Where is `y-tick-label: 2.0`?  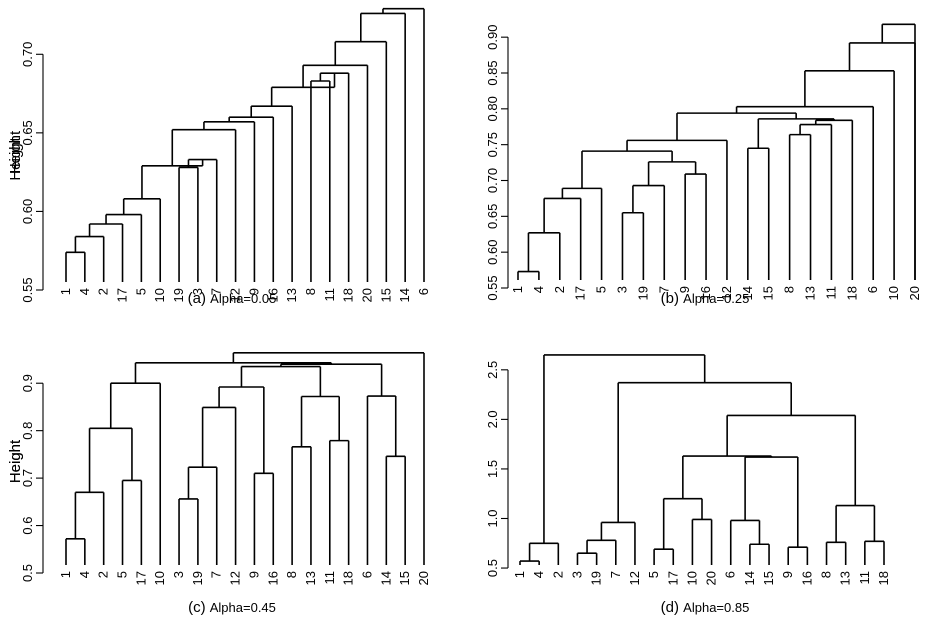
y-tick-label: 2.0 is located at coordinates (492, 419).